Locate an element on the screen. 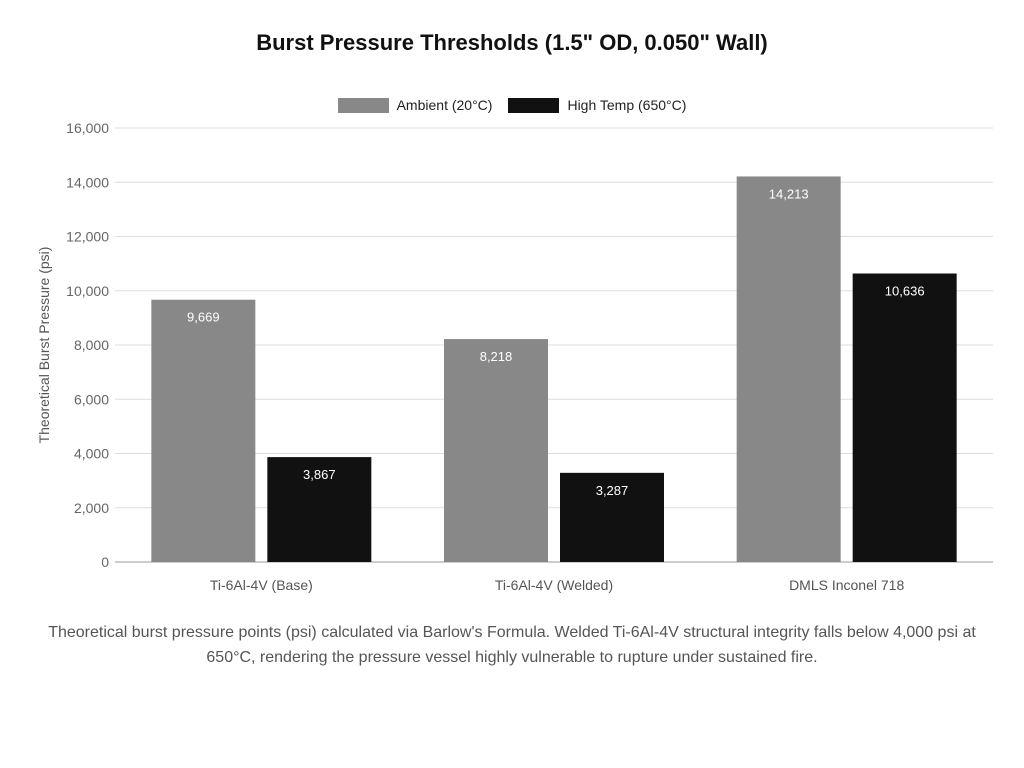 The width and height of the screenshot is (1024, 768). y-tick-label: 8,000 is located at coordinates (91, 345).